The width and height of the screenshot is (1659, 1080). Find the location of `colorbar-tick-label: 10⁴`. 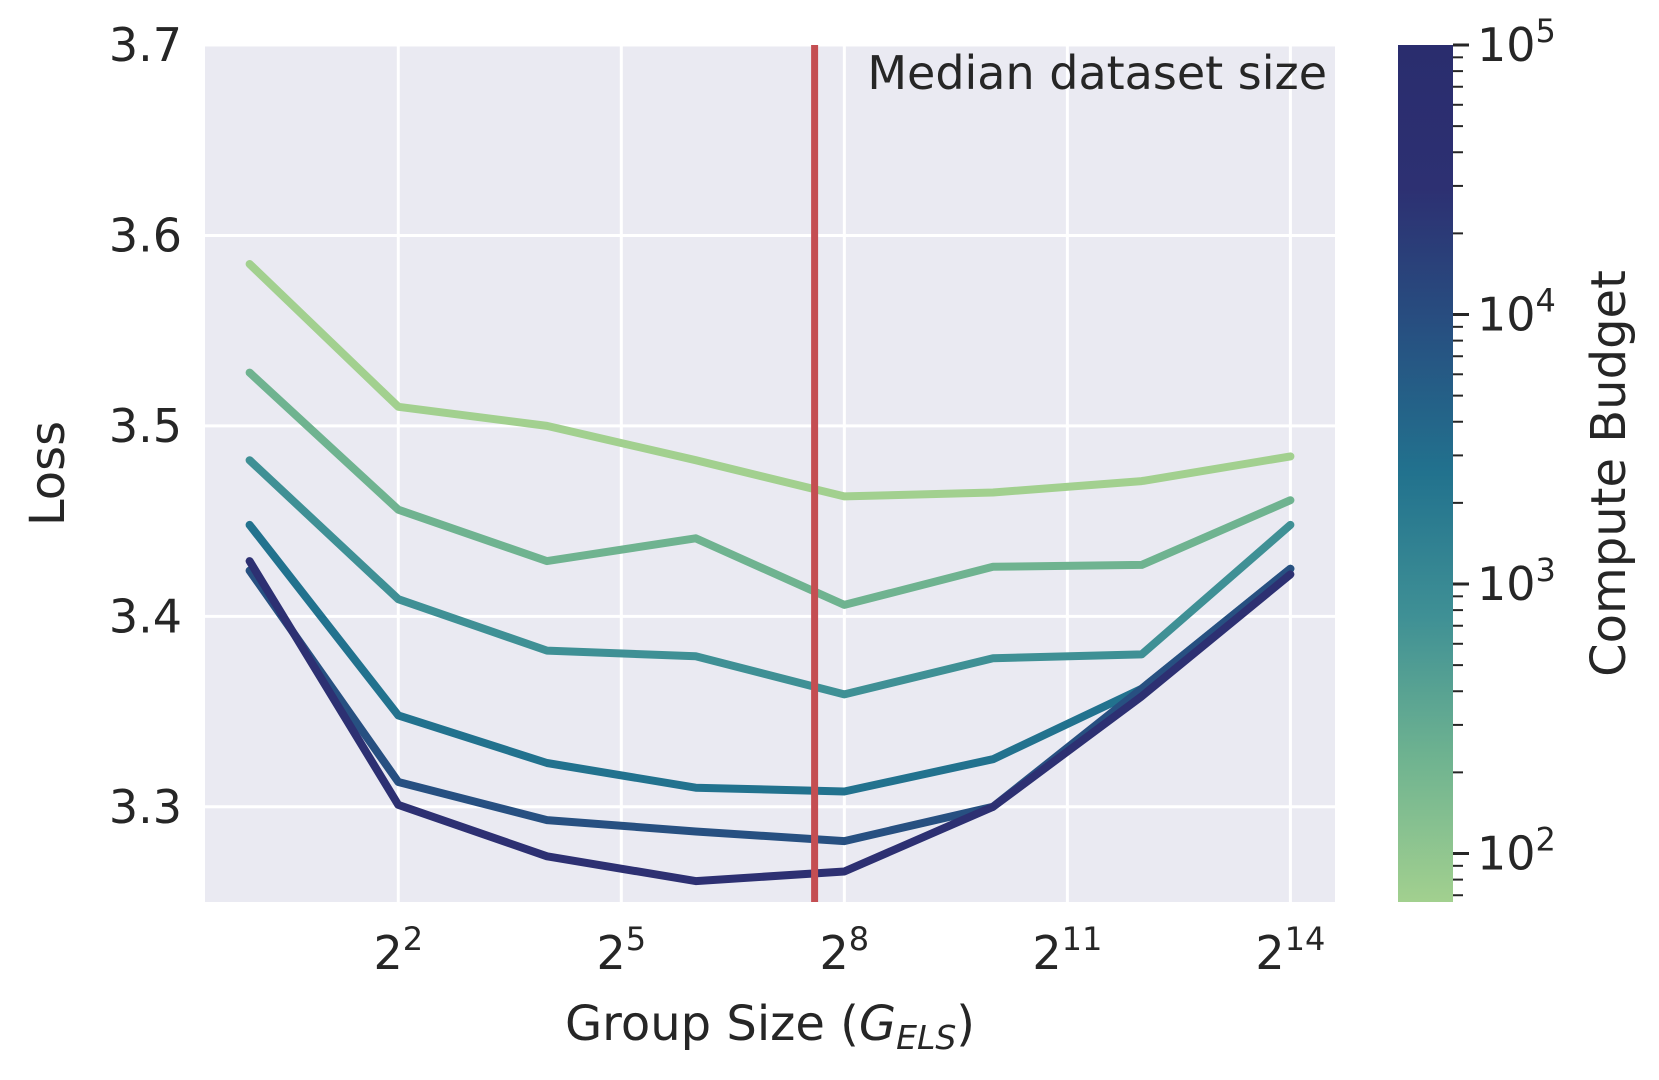

colorbar-tick-label: 10⁴ is located at coordinates (1516, 311).